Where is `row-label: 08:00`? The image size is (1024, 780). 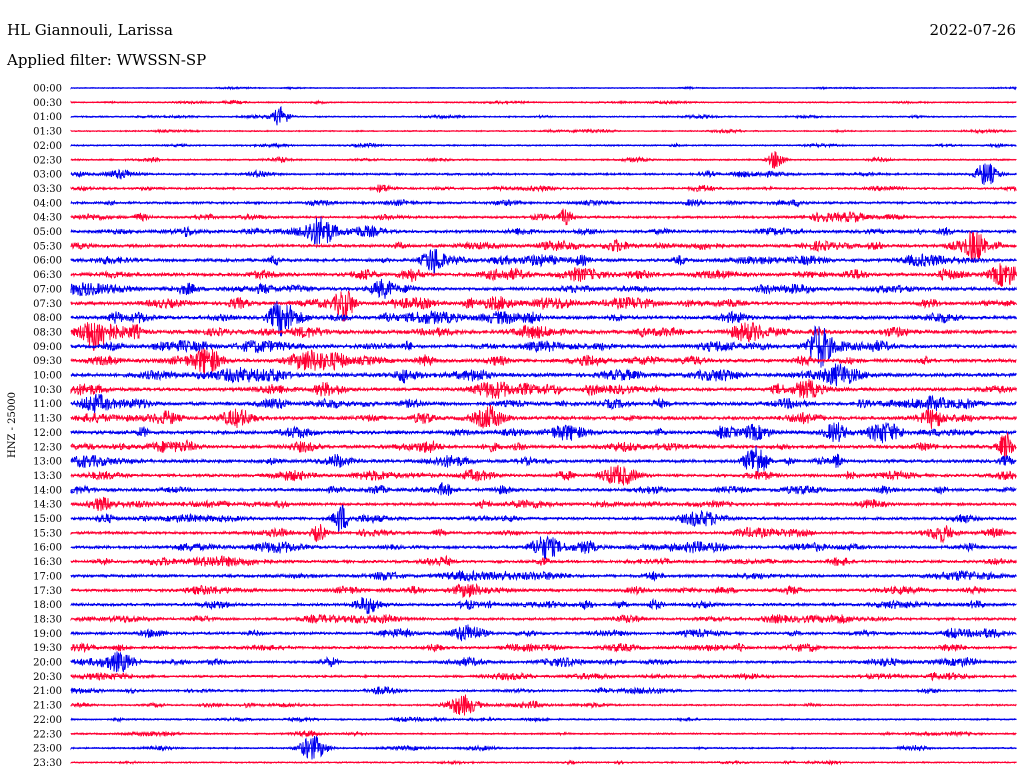 row-label: 08:00 is located at coordinates (47, 318).